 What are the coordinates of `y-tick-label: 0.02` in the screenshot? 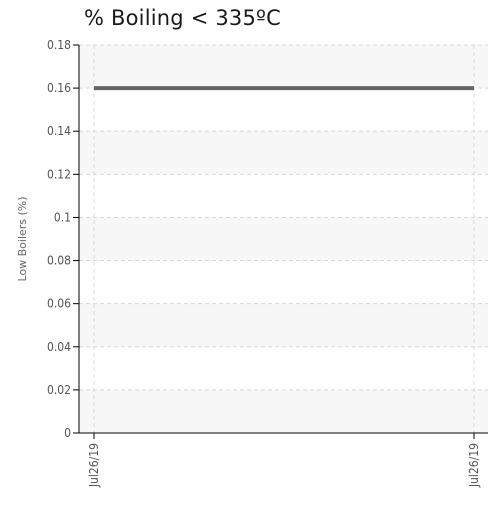 It's located at (59, 390).